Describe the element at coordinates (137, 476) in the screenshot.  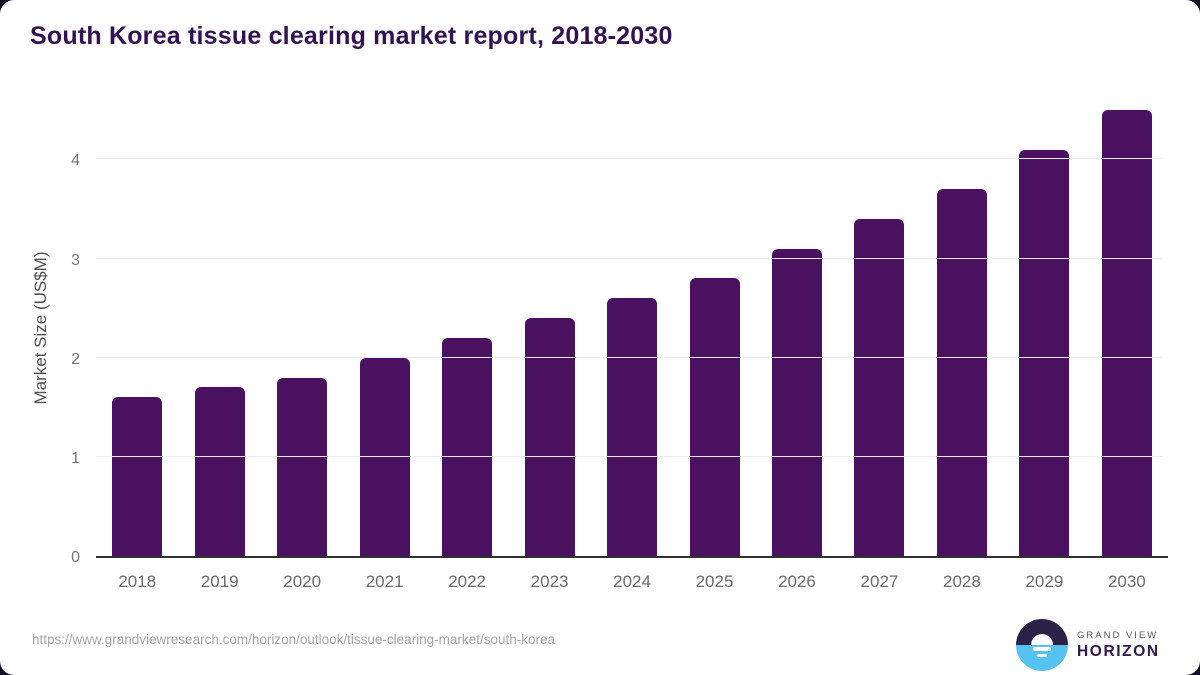
I see `bar-2018` at that location.